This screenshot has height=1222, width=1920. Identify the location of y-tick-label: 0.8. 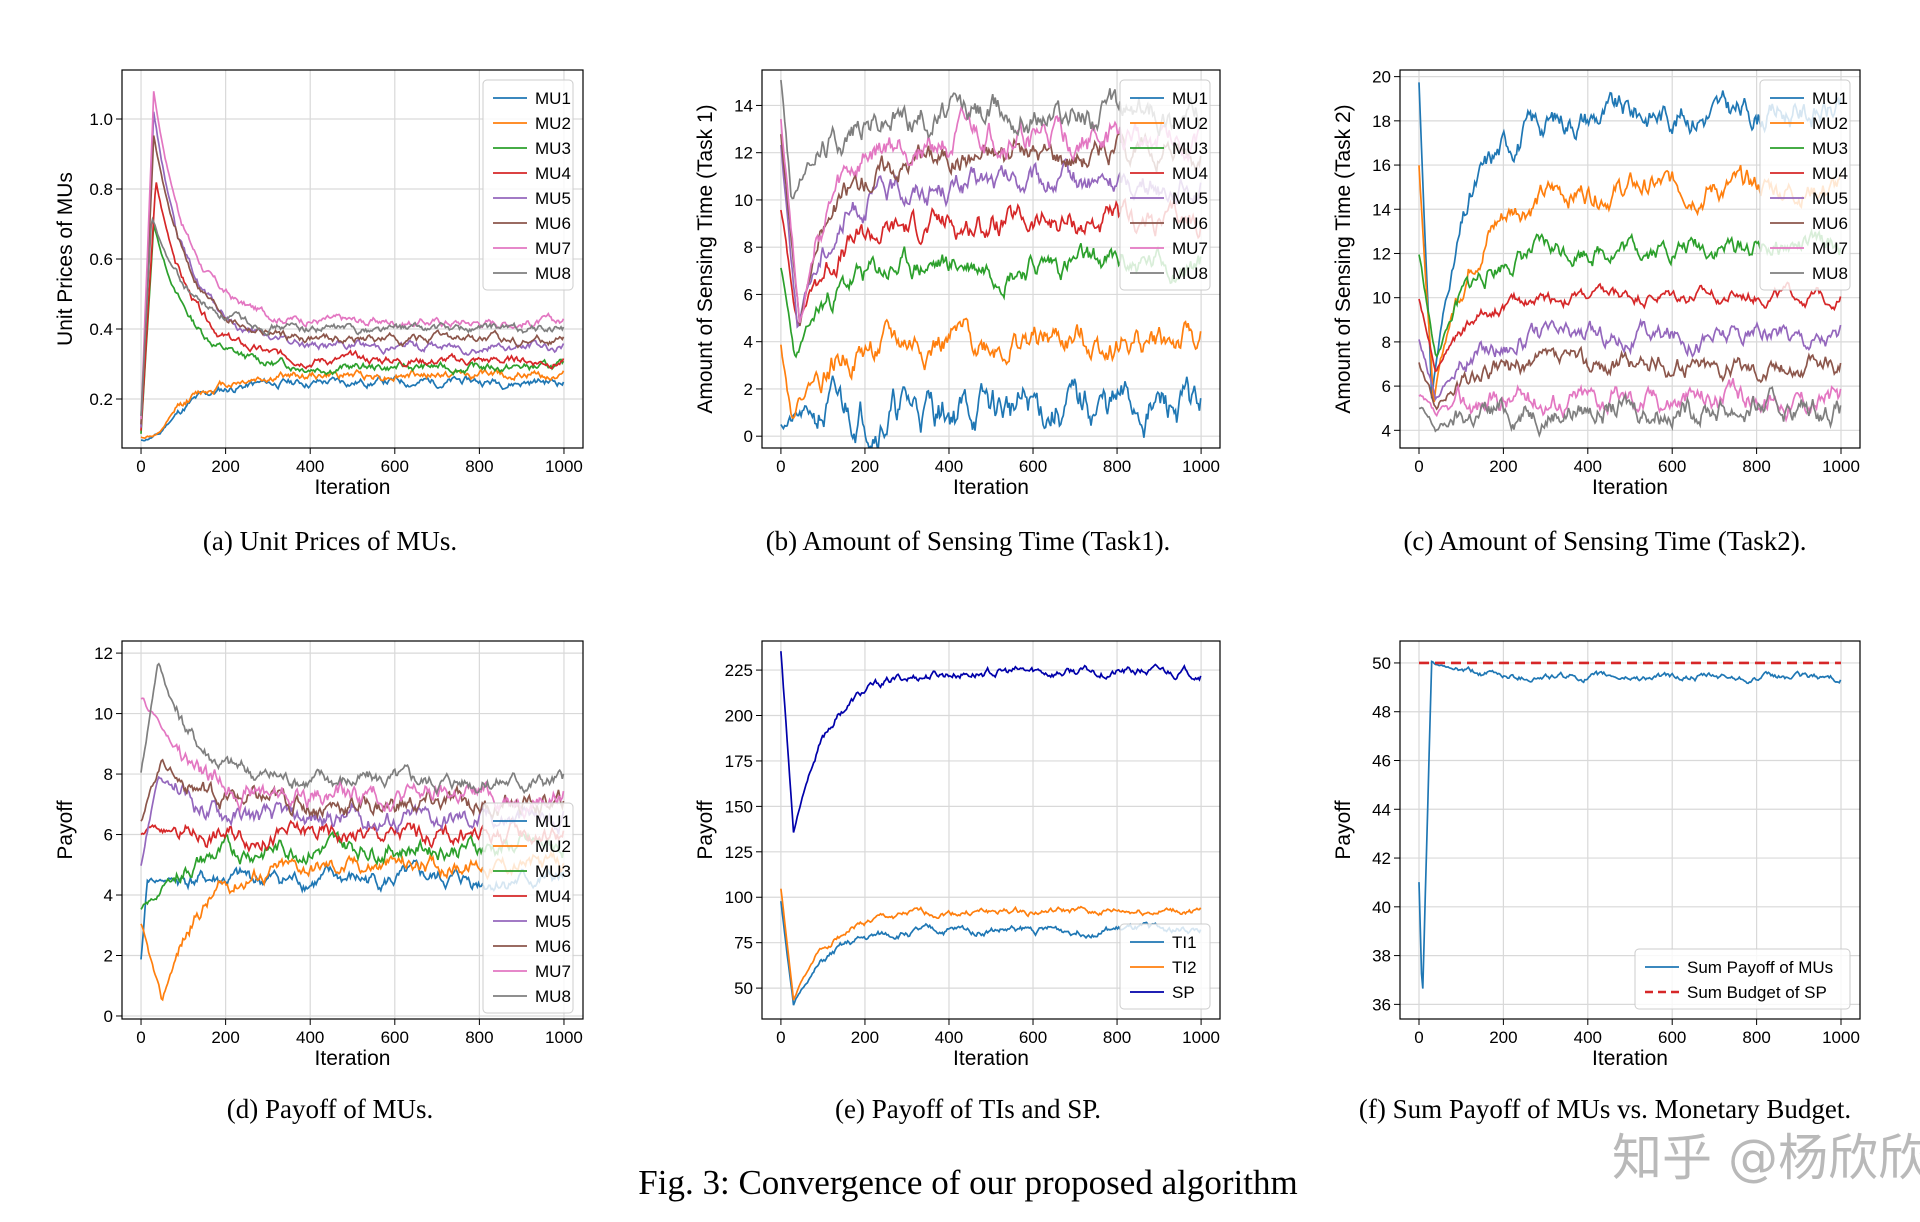
(101, 189).